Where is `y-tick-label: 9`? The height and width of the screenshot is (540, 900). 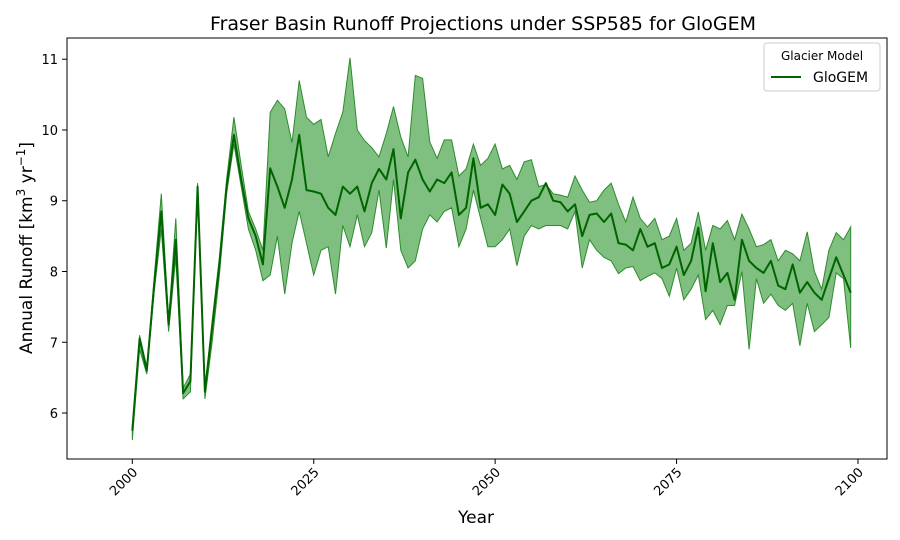 y-tick-label: 9 is located at coordinates (54, 202).